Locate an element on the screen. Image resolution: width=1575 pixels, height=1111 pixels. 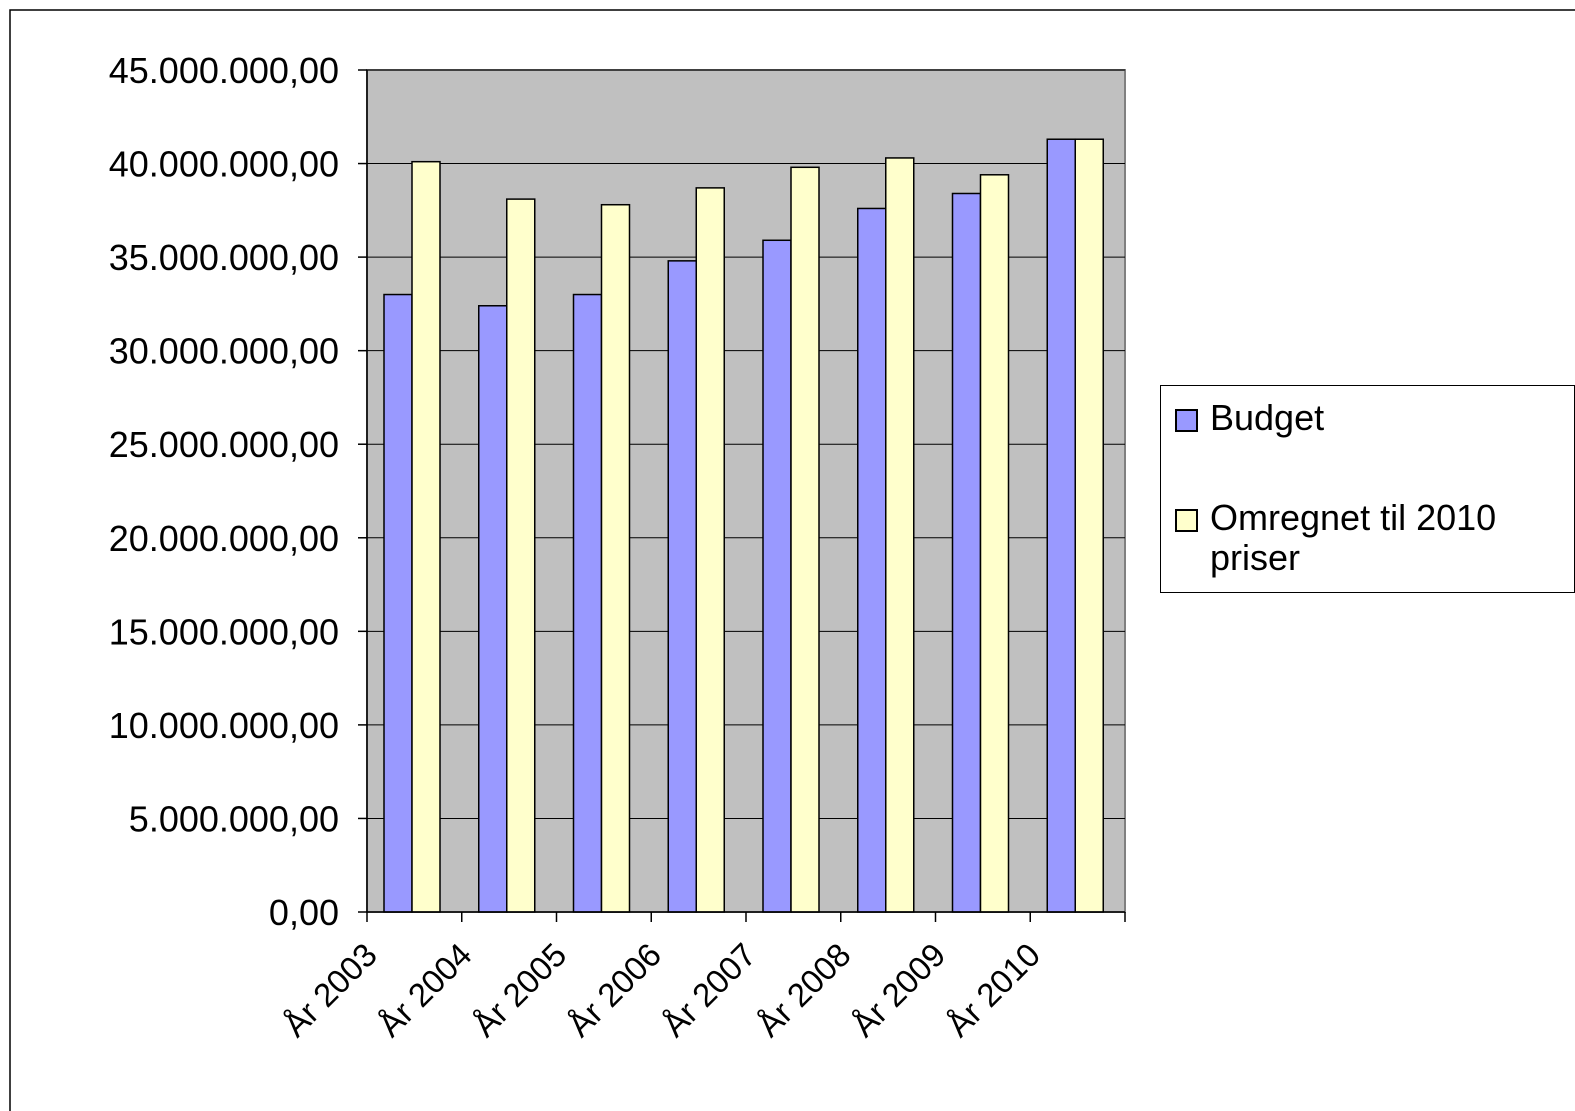
legend-item-omregnet: Omregnet til 2010 priser is located at coordinates (1375, 538).